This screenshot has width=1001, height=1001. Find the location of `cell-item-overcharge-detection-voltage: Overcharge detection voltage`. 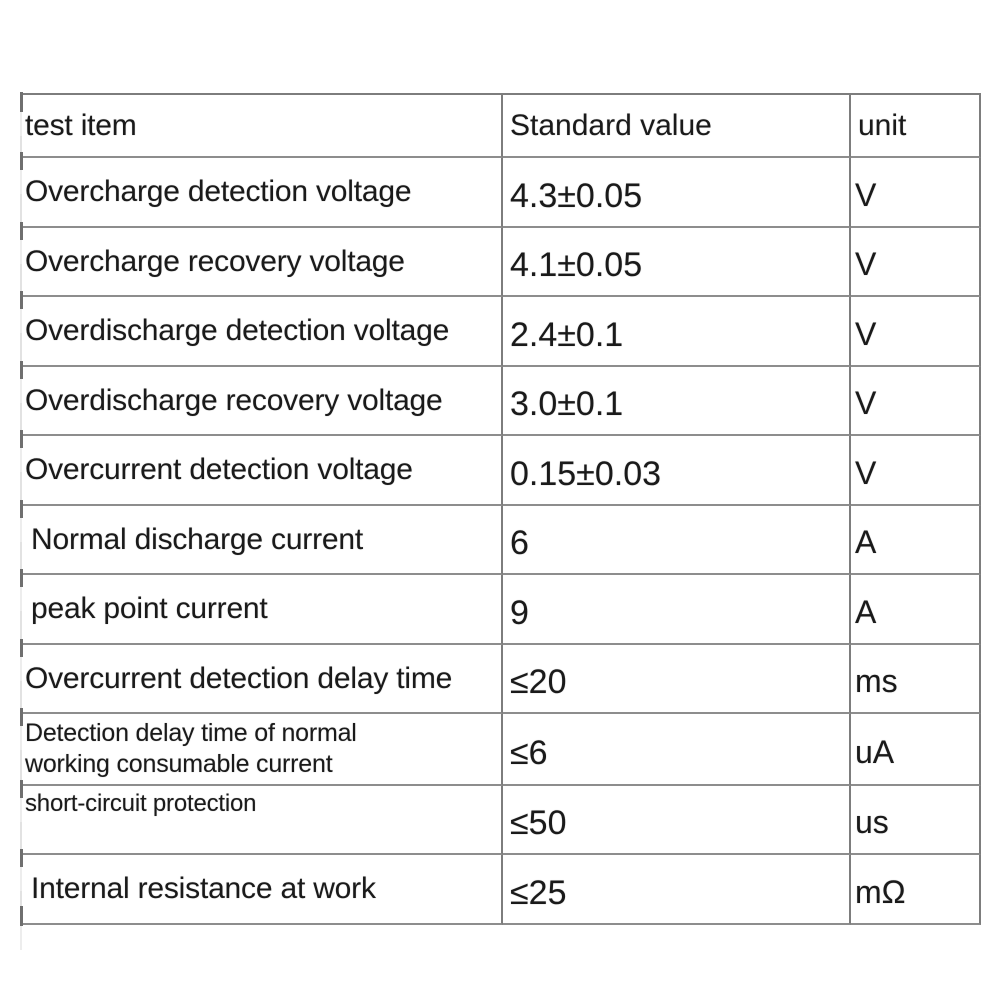

cell-item-overcharge-detection-voltage: Overcharge detection voltage is located at coordinates (262, 193).